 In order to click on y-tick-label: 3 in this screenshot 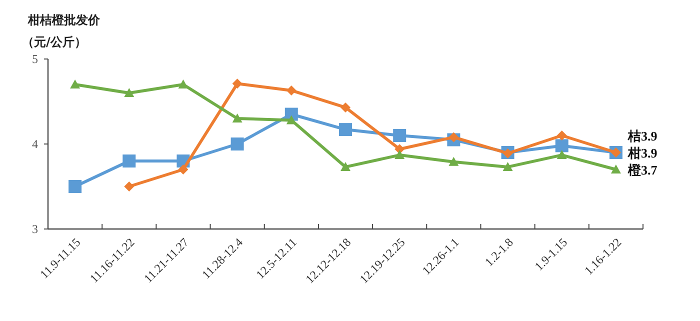, I will do `click(35, 229)`.